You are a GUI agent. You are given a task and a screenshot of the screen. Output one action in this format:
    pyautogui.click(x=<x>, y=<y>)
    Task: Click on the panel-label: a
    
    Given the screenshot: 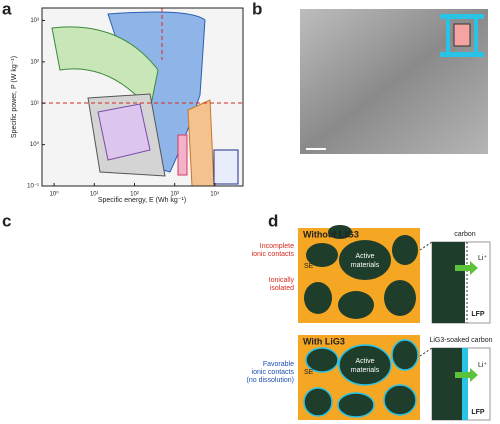 What is the action you would take?
    pyautogui.click(x=7, y=9)
    